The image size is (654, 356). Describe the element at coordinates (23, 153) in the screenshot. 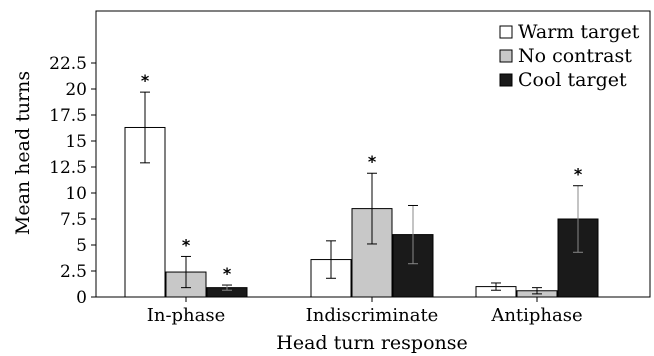

I see `y-axis-title: Mean head turns` at that location.